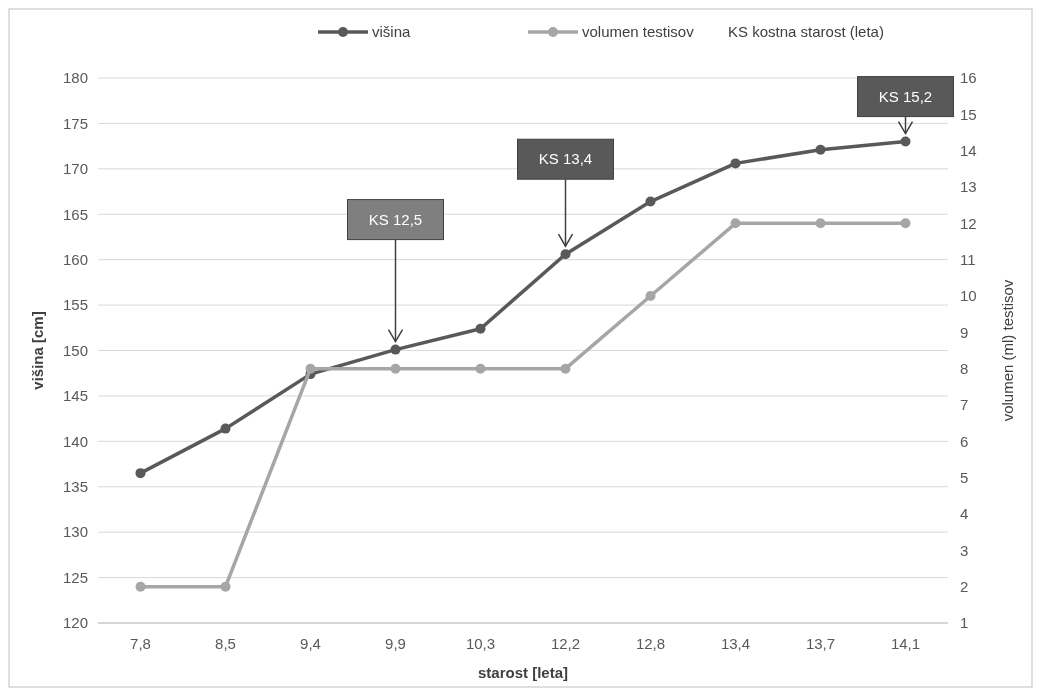 This screenshot has width=1041, height=696. Describe the element at coordinates (225, 643) in the screenshot. I see `x-tick-label: 8,5` at that location.